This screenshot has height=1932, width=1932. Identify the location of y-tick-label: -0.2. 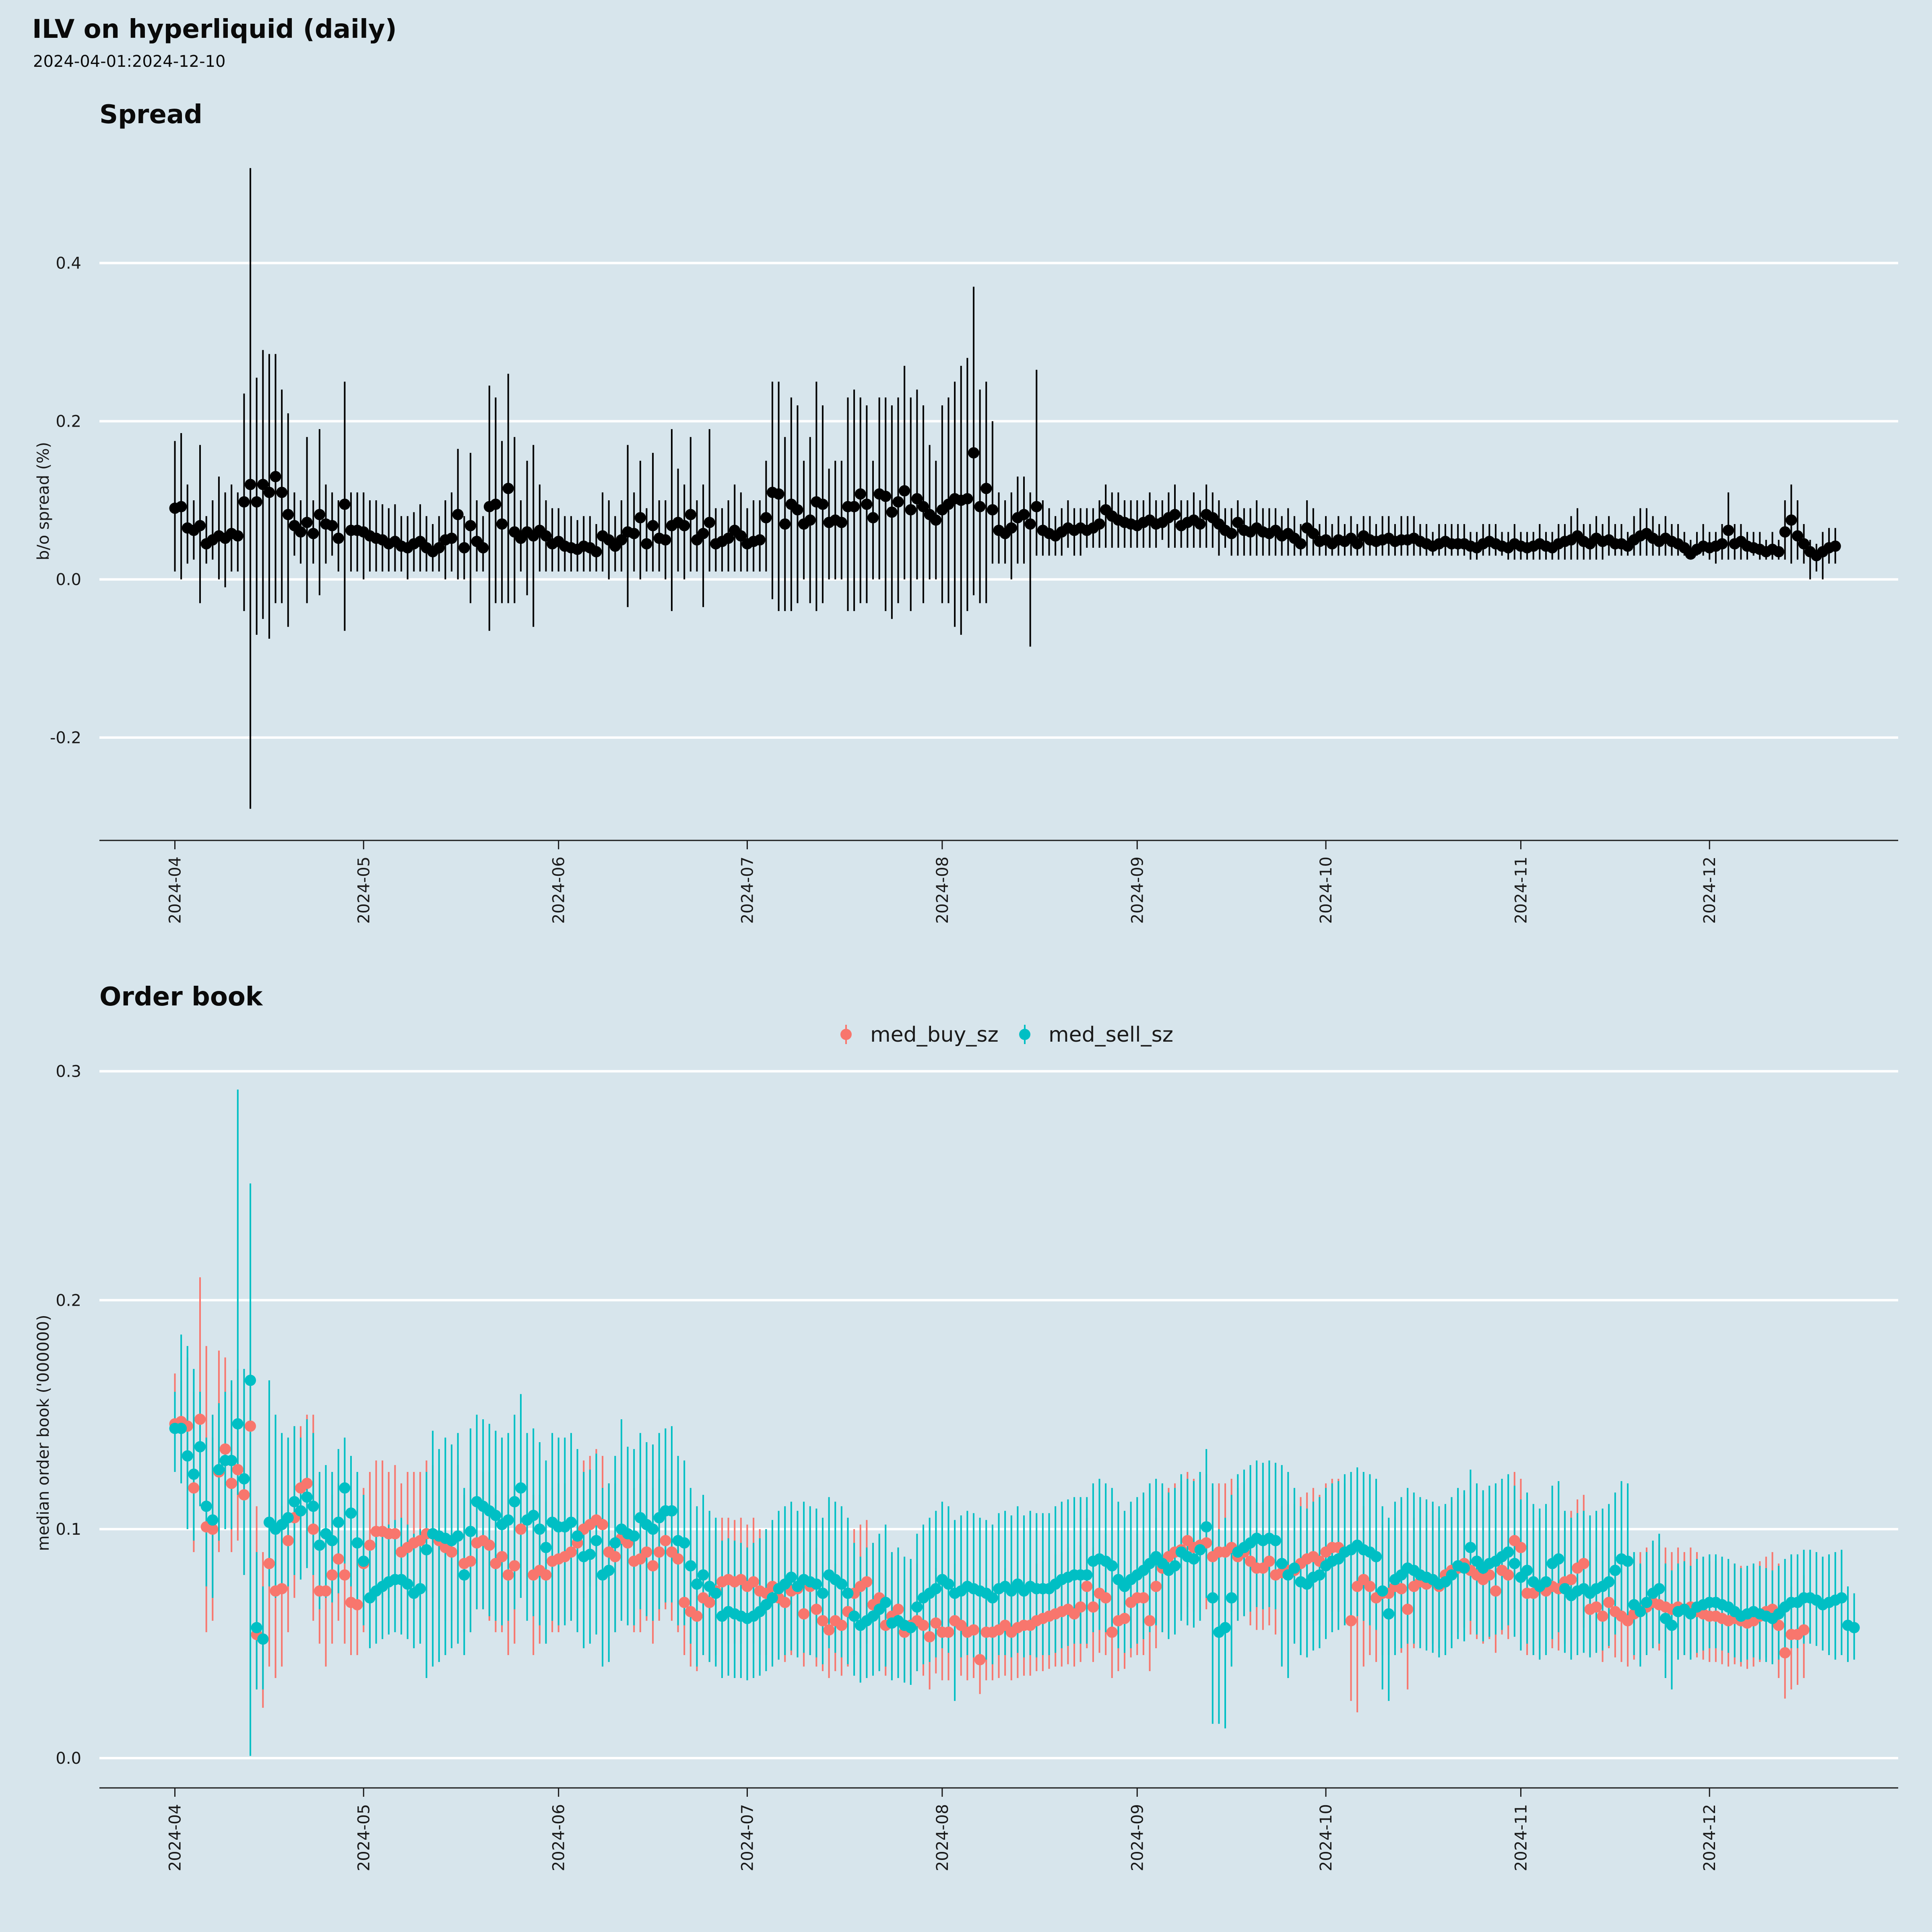
(65, 738).